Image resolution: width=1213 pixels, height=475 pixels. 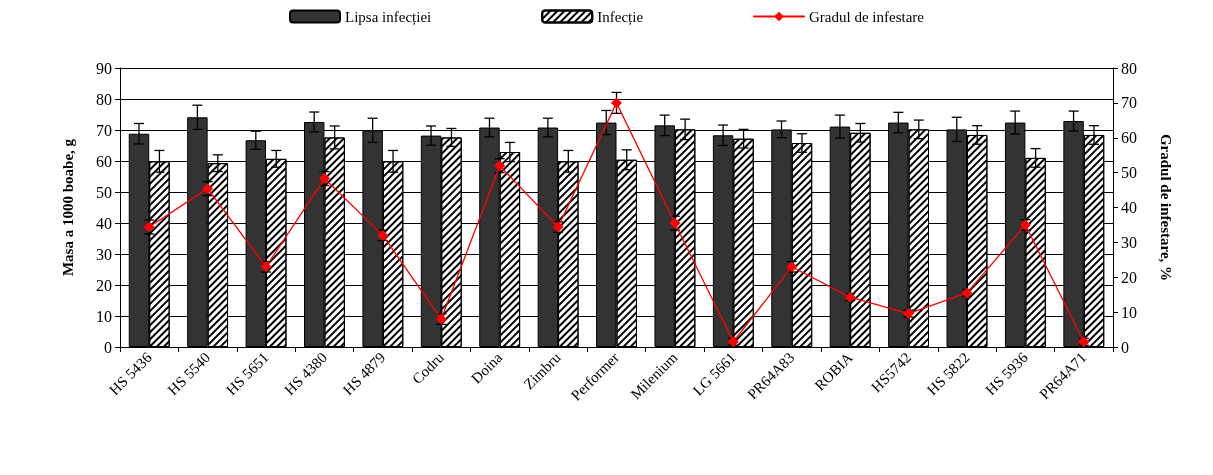 What do you see at coordinates (104, 223) in the screenshot?
I see `y-tick-label: 40` at bounding box center [104, 223].